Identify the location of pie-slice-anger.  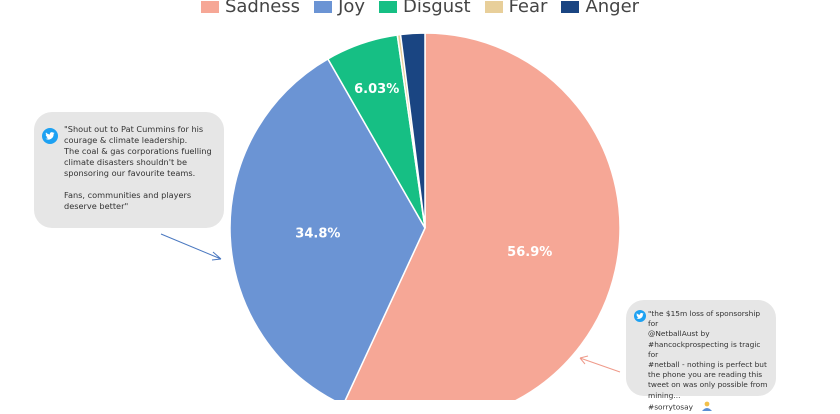
(412, 130).